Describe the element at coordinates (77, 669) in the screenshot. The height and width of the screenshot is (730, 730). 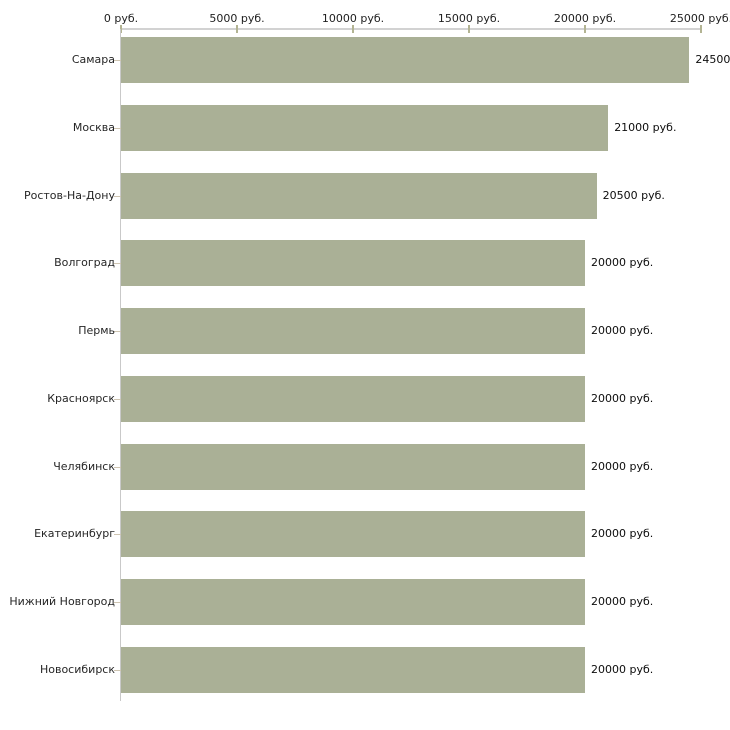
I see `category-label: Новосибирск` at that location.